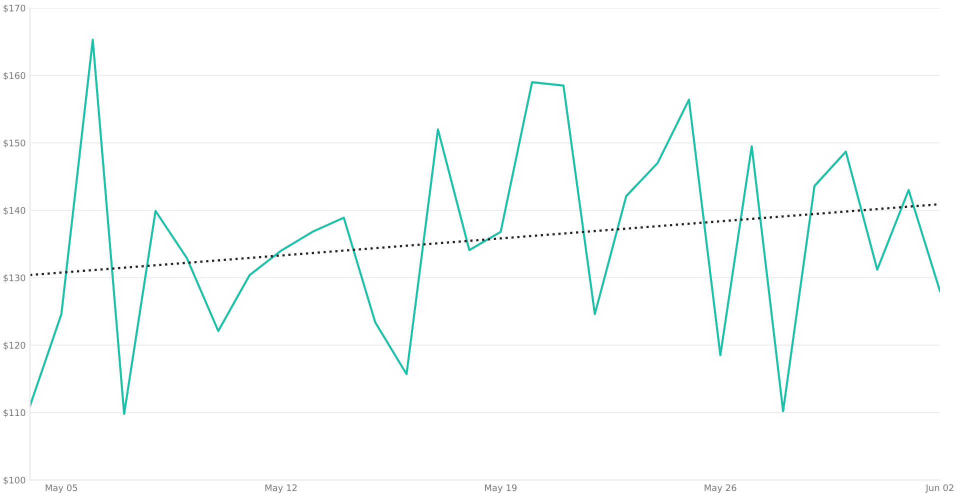 Image resolution: width=960 pixels, height=494 pixels. What do you see at coordinates (15, 8) in the screenshot?
I see `y-tick-label: $170` at bounding box center [15, 8].